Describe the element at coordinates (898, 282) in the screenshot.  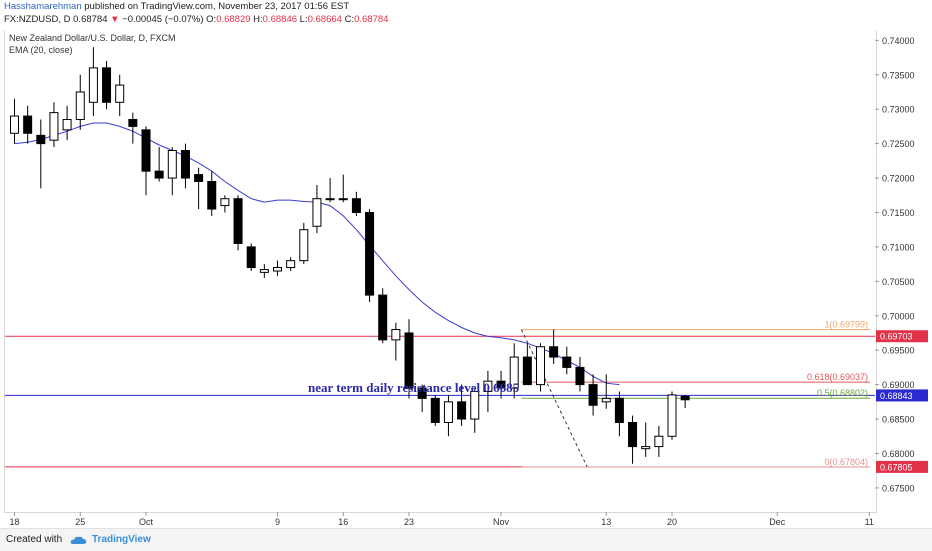
I see `y-tick-label: 0.70500` at that location.